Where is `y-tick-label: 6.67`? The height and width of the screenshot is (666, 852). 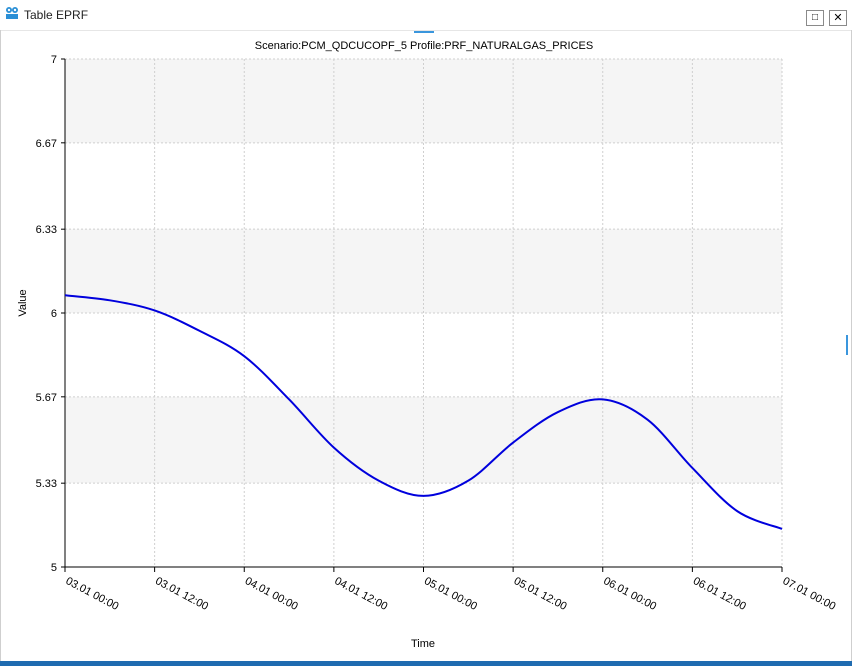 y-tick-label: 6.67 is located at coordinates (46, 144).